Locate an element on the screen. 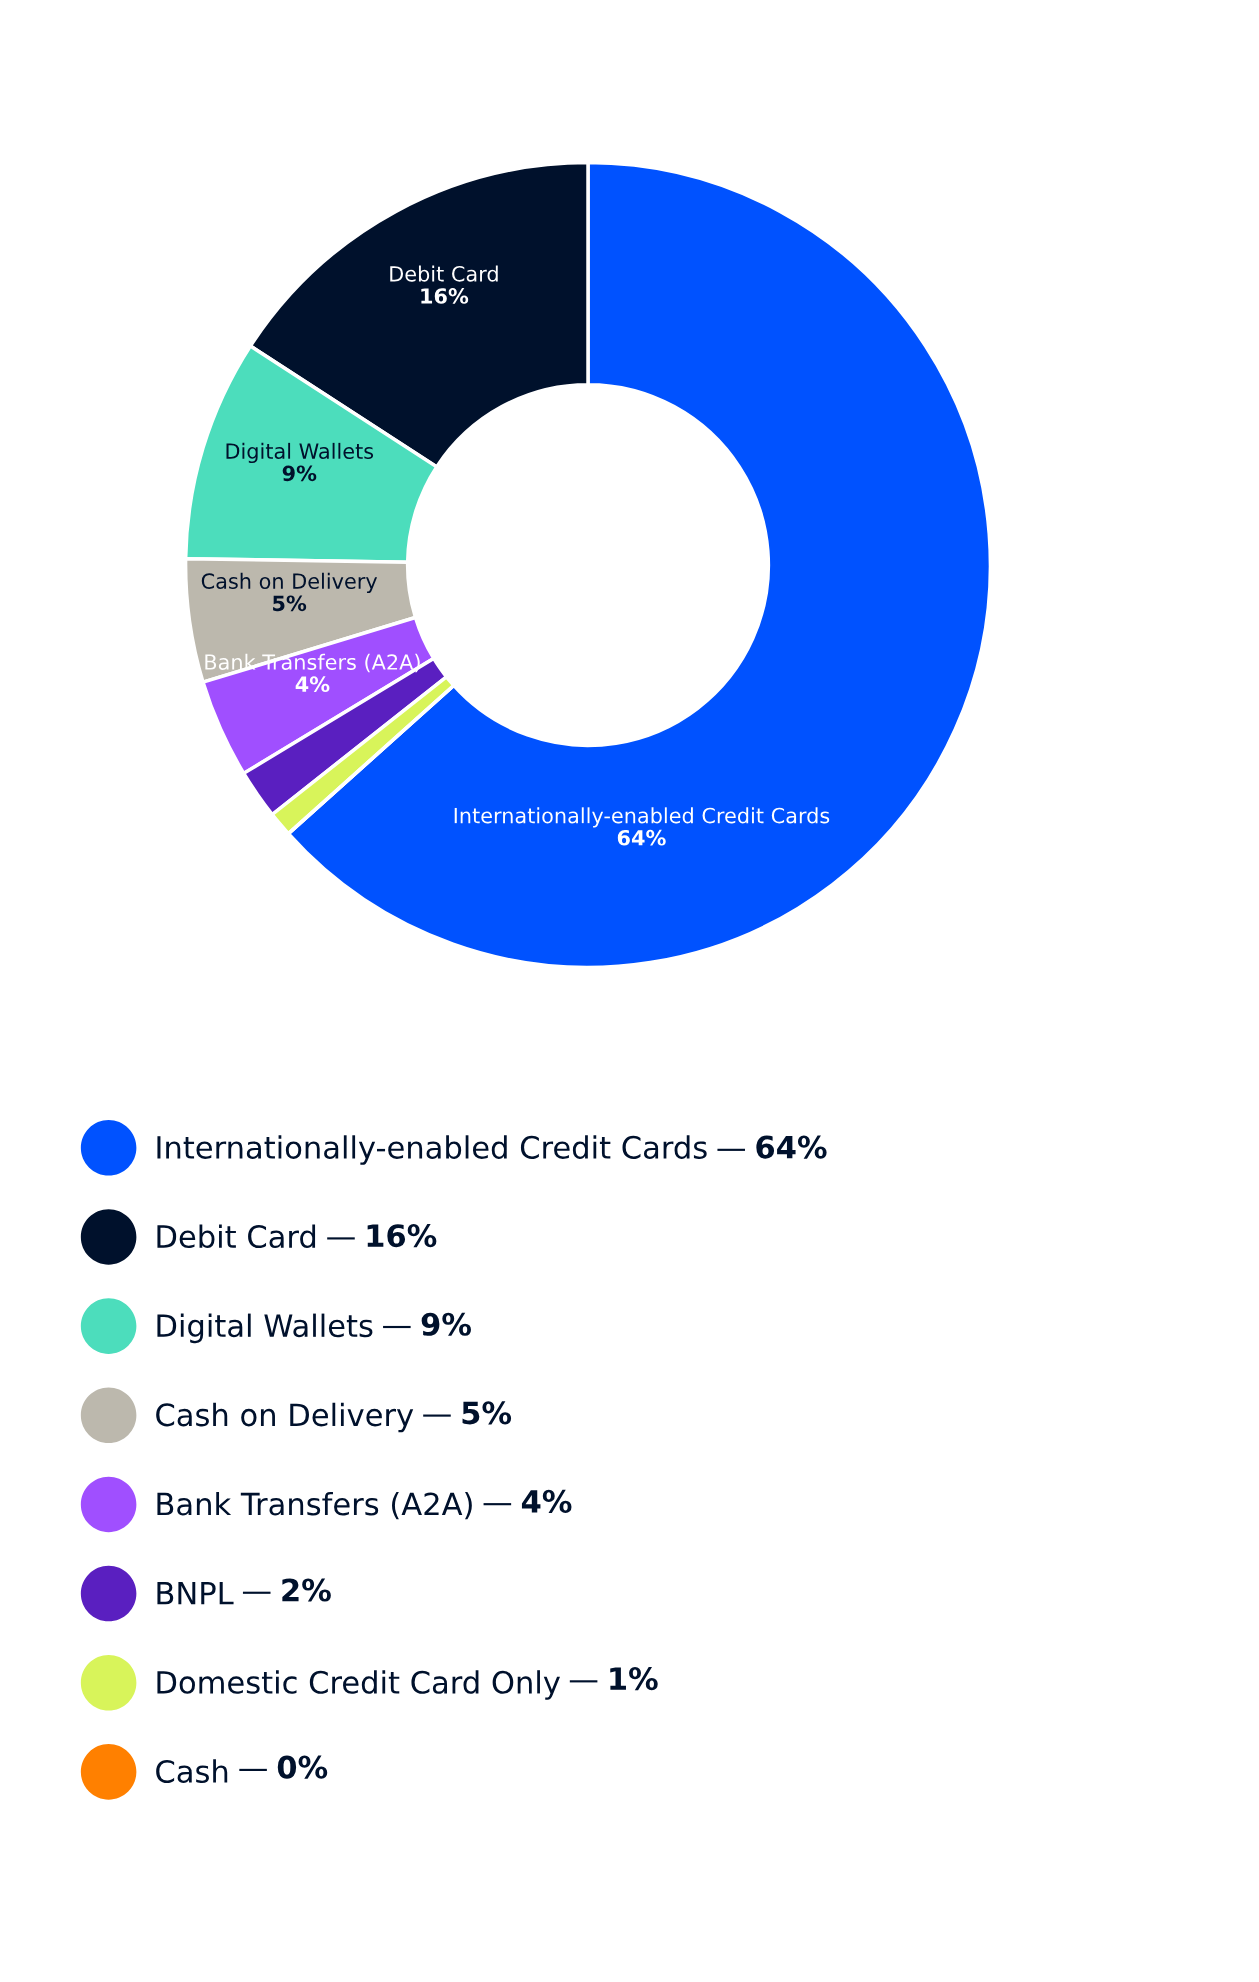 This screenshot has width=1259, height=1982. data-label: 16% is located at coordinates (445, 296).